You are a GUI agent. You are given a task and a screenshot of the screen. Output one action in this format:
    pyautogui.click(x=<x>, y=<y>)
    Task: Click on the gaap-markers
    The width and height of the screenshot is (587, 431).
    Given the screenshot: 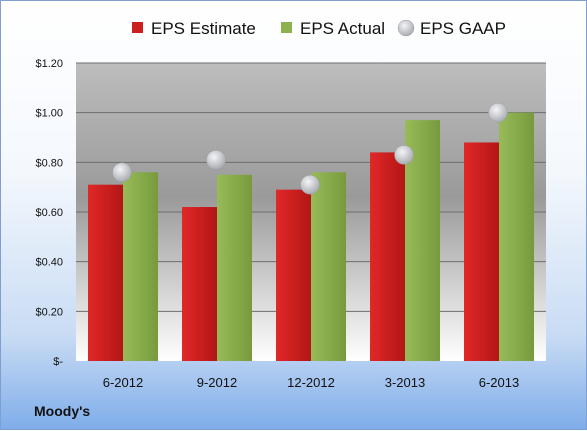 What is the action you would take?
    pyautogui.click(x=310, y=148)
    